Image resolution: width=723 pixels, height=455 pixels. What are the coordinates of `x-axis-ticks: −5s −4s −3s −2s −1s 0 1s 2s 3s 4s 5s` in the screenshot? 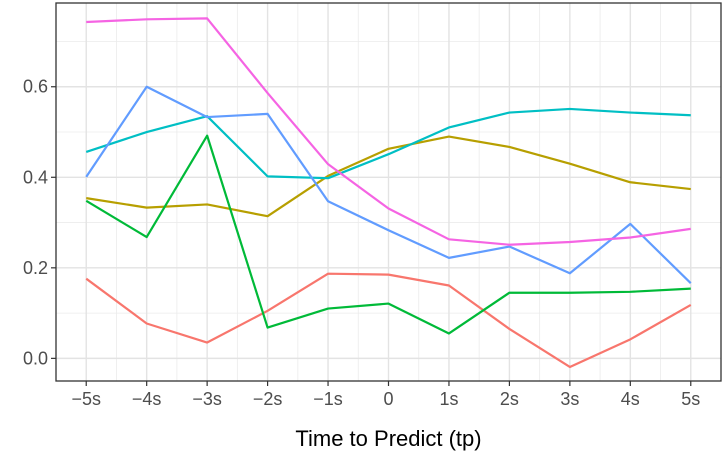 It's located at (385, 395).